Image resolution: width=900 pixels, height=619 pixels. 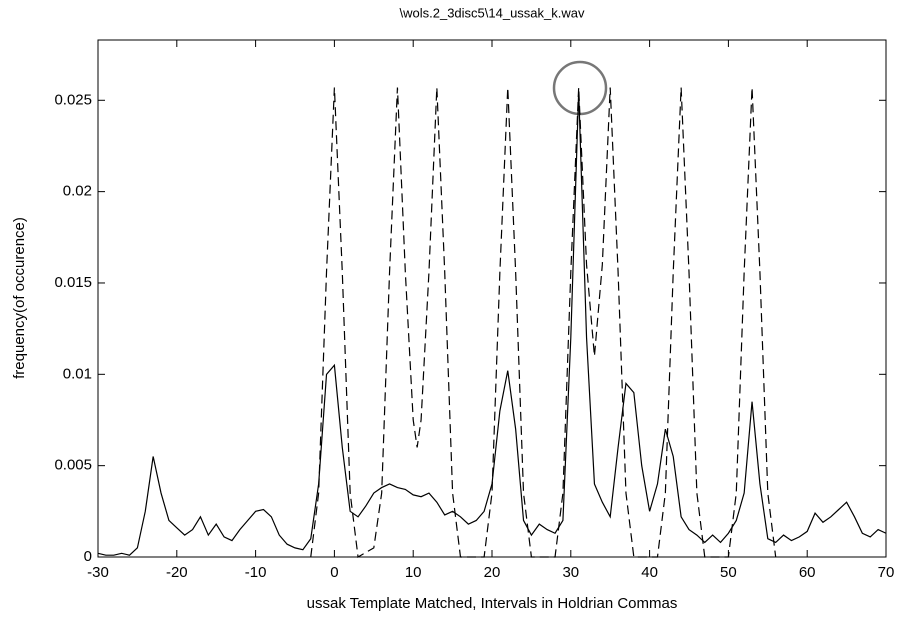 I want to click on x-tick-label: 50, so click(x=728, y=572).